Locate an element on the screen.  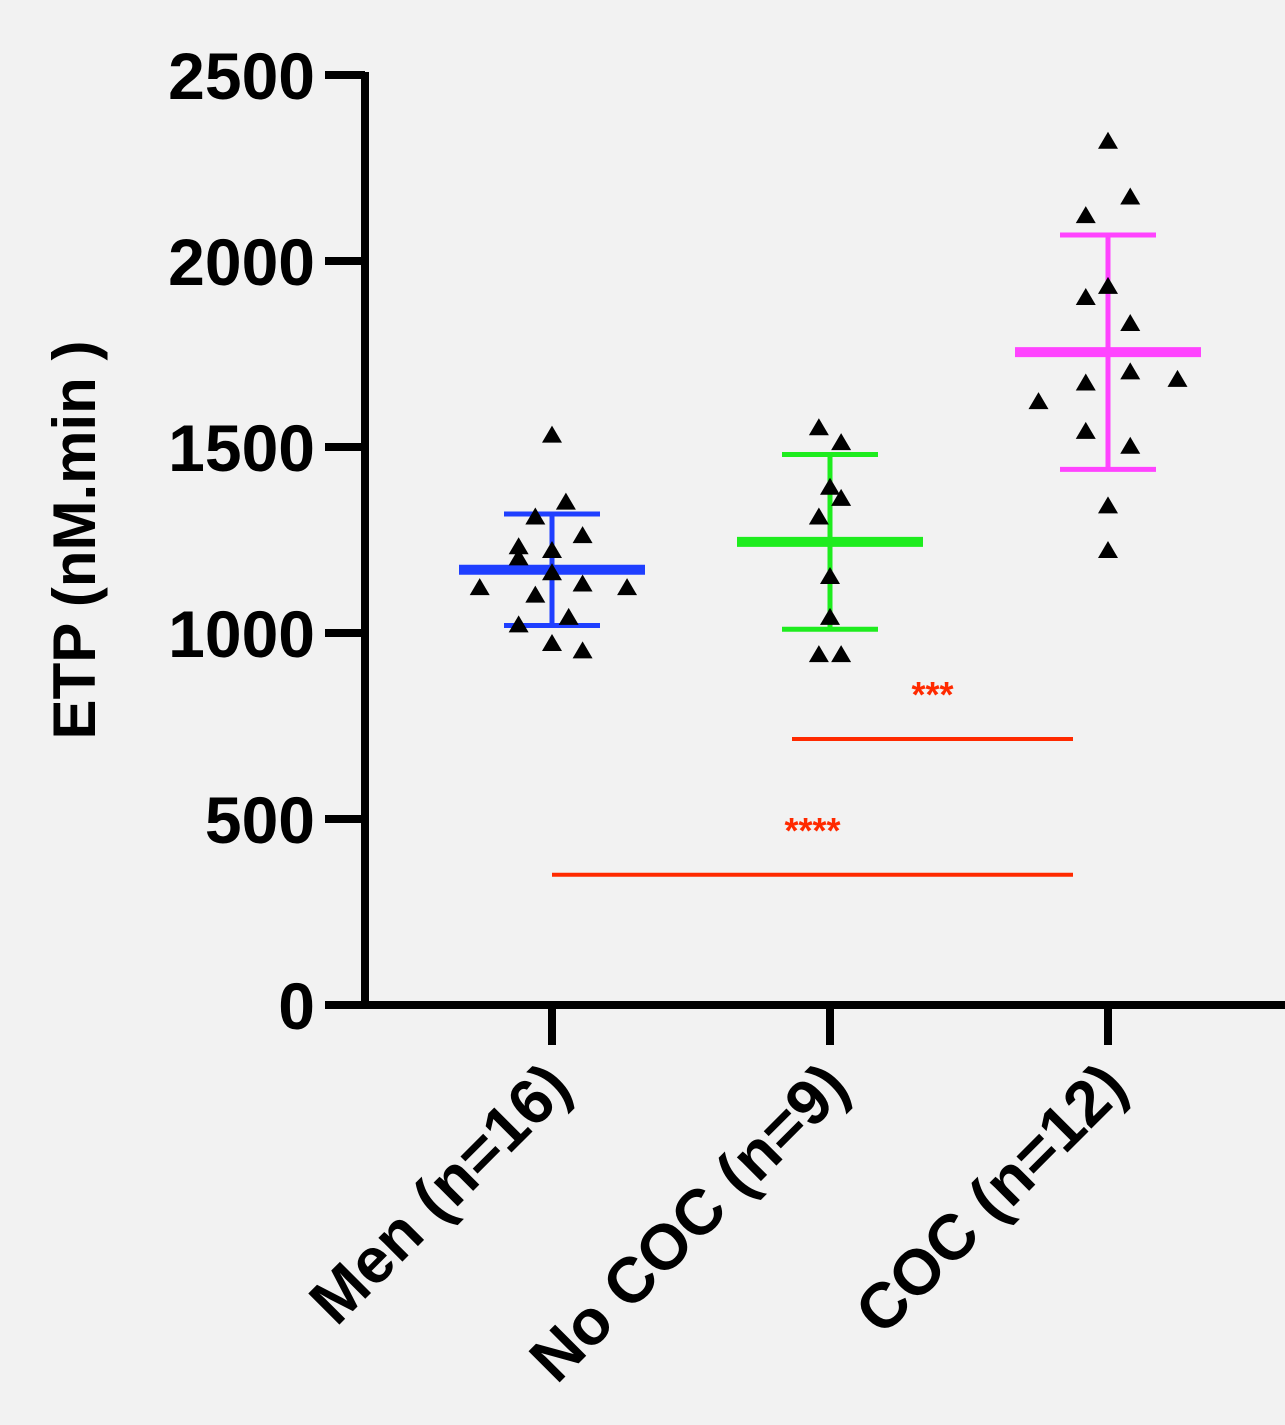
y-tick-label: 2000 is located at coordinates (241, 262).